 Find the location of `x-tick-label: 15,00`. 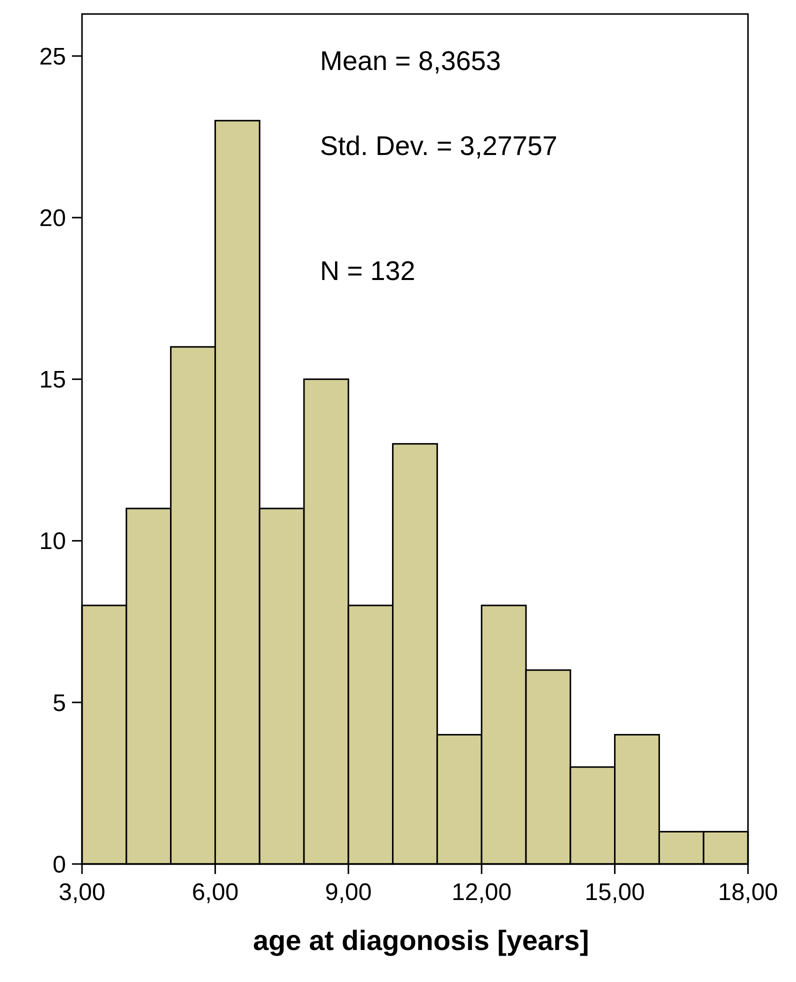

x-tick-label: 15,00 is located at coordinates (614, 892).